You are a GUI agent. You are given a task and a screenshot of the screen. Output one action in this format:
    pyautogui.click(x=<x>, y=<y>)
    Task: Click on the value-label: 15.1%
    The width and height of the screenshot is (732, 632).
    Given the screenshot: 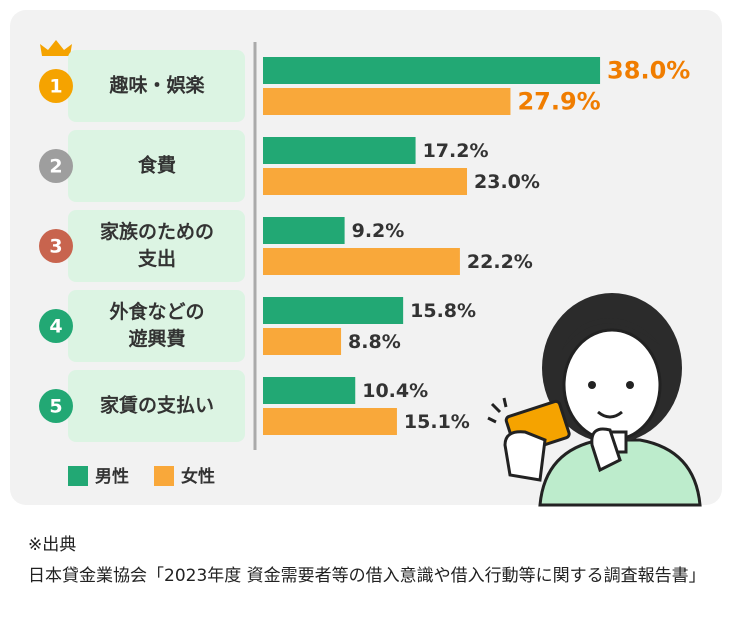 What is the action you would take?
    pyautogui.click(x=437, y=422)
    